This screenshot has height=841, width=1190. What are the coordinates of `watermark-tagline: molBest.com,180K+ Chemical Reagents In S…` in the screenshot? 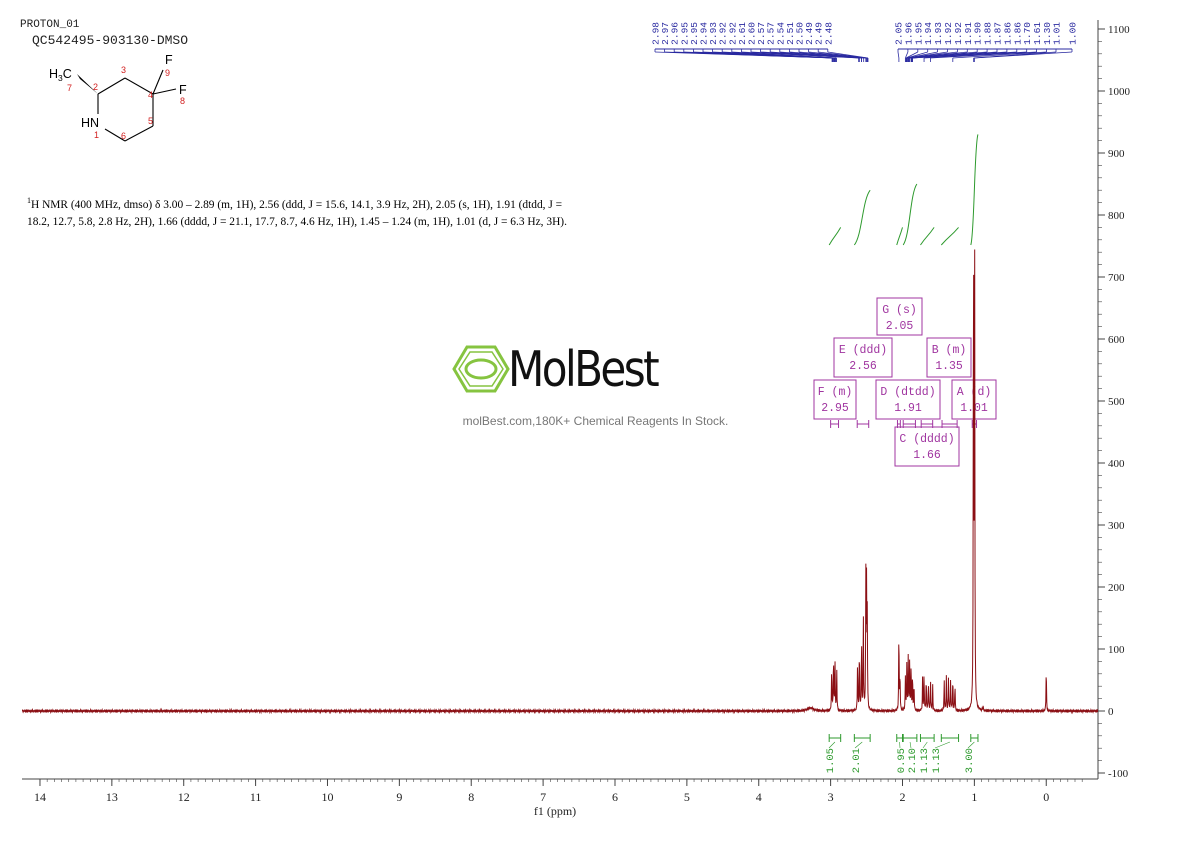 It's located at (595, 421).